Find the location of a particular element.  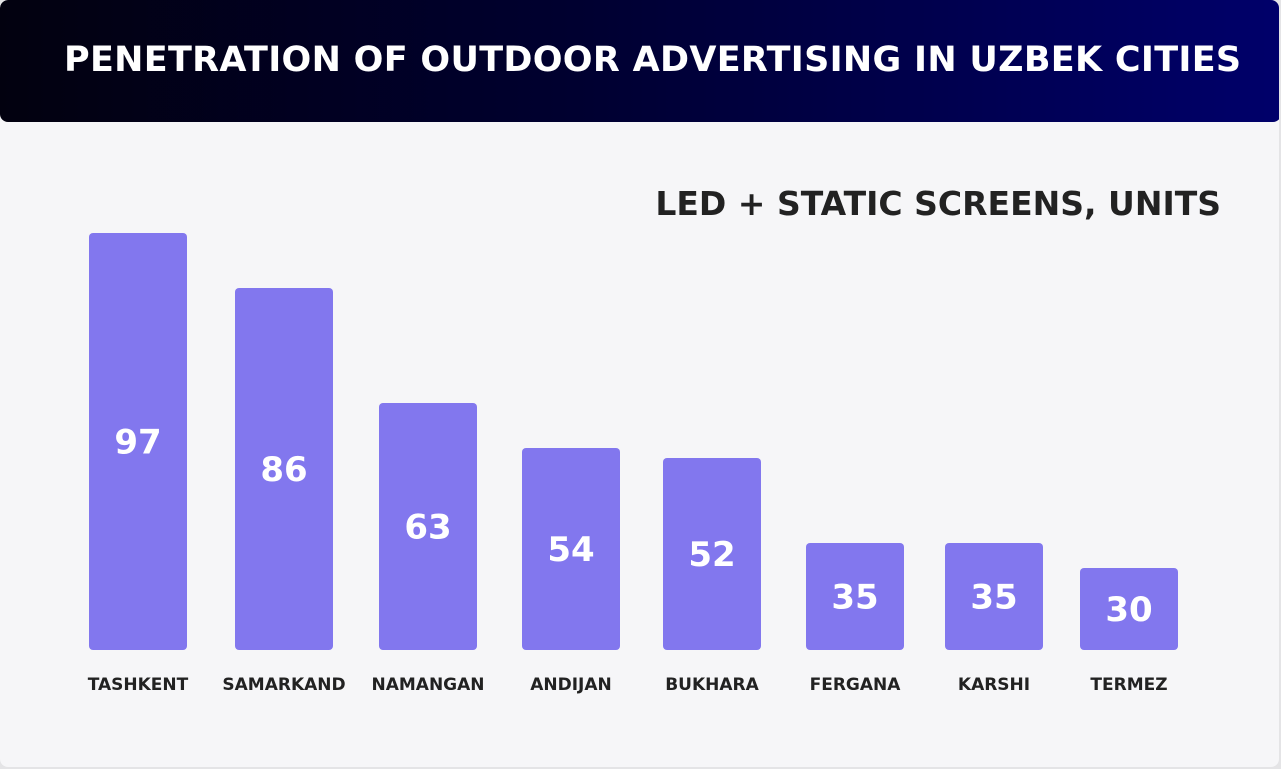

category-label: FERGANA is located at coordinates (856, 685).